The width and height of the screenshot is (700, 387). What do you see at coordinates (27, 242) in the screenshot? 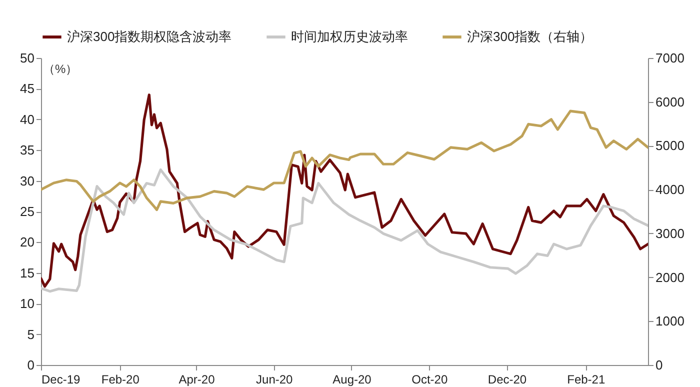
I see `y-tick-label: 20` at bounding box center [27, 242].